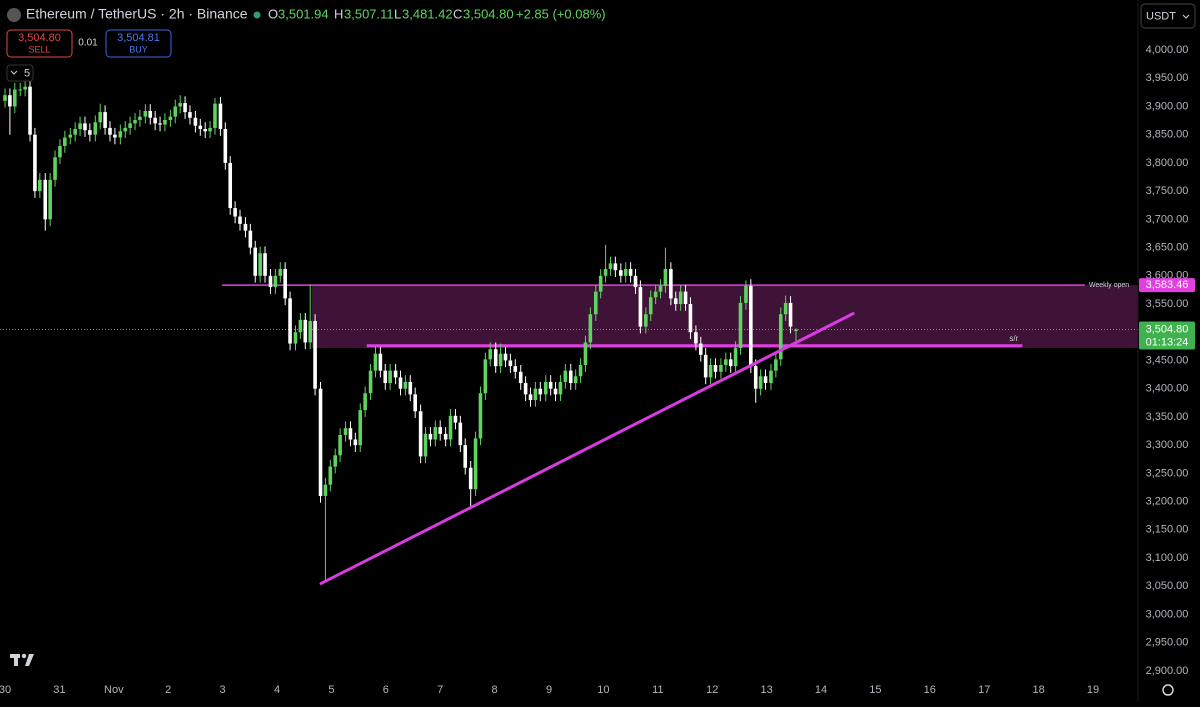 The height and width of the screenshot is (707, 1200). What do you see at coordinates (1013, 338) in the screenshot?
I see `sr-label: s/r` at bounding box center [1013, 338].